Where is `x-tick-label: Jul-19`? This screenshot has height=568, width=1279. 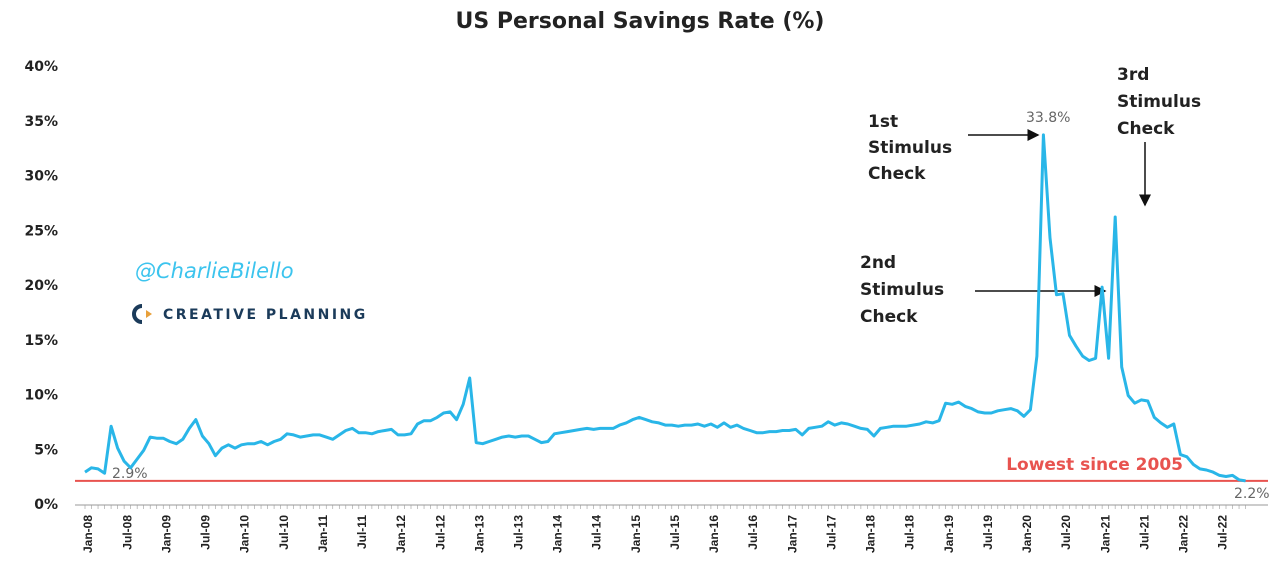 x-tick-label: Jul-19 is located at coordinates (988, 532).